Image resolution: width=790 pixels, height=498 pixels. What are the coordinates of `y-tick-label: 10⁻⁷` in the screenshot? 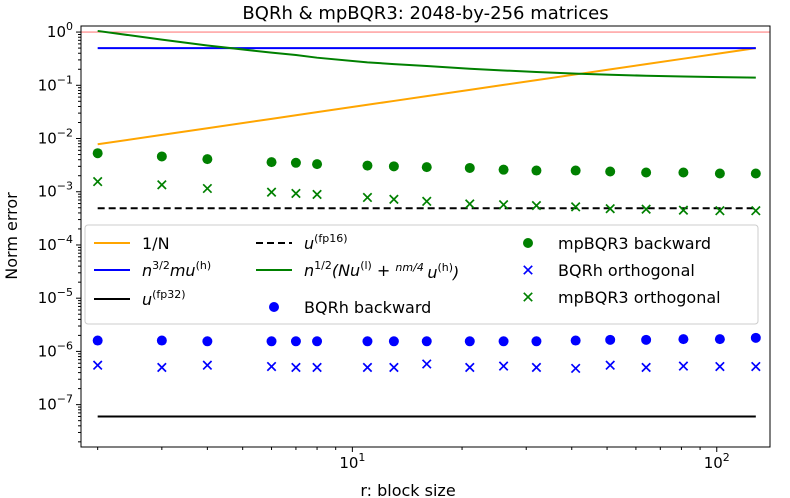 It's located at (55, 403).